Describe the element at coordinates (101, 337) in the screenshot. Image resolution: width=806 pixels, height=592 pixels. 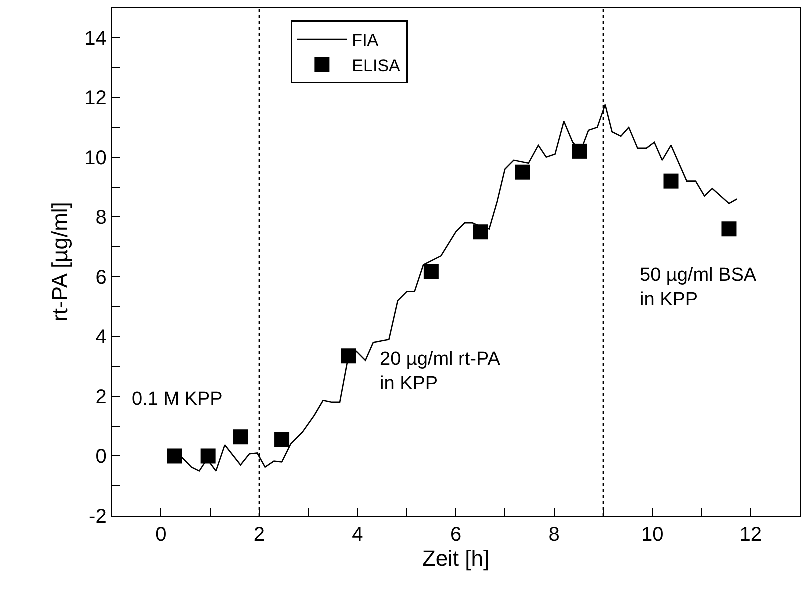
I see `y-tick-label: 4` at that location.